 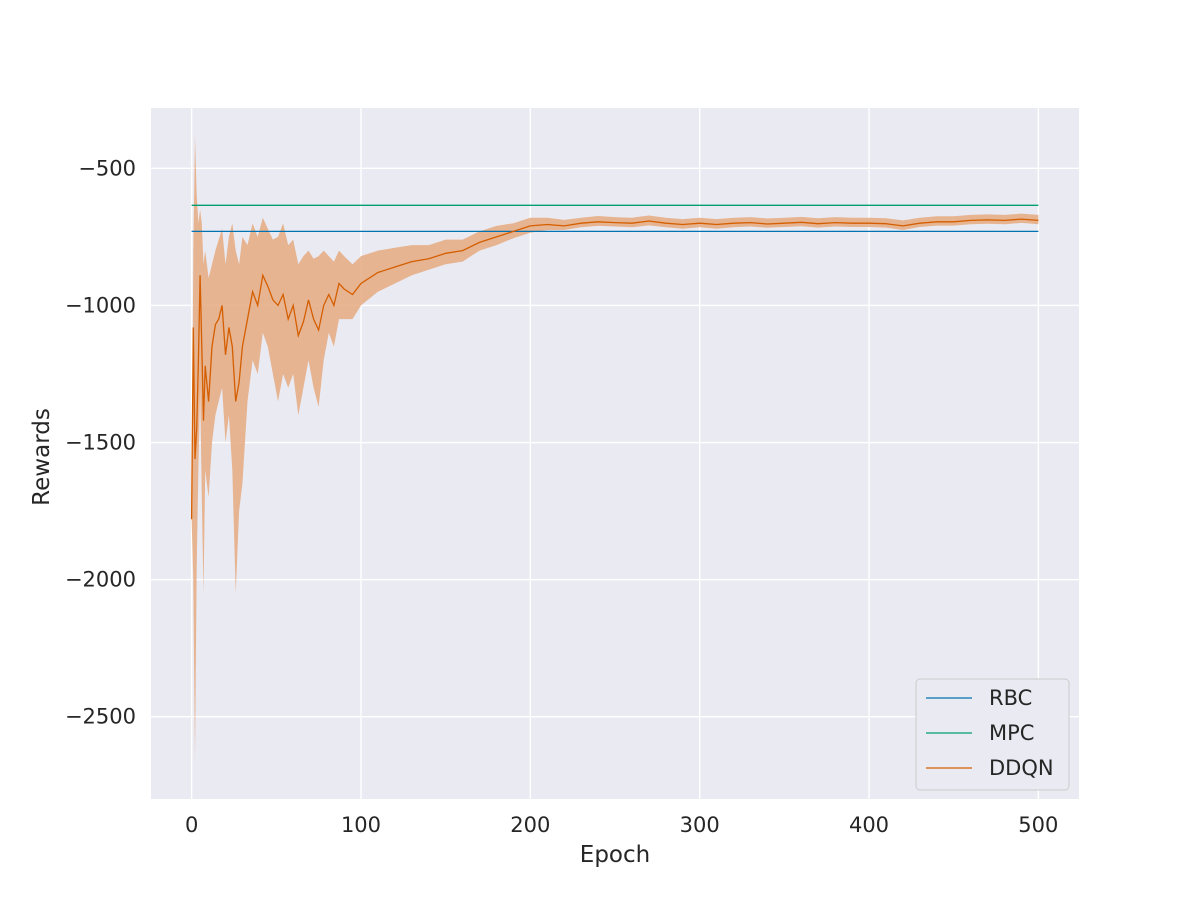 What do you see at coordinates (1021, 768) in the screenshot?
I see `legend-label-ddqn: DDQN` at bounding box center [1021, 768].